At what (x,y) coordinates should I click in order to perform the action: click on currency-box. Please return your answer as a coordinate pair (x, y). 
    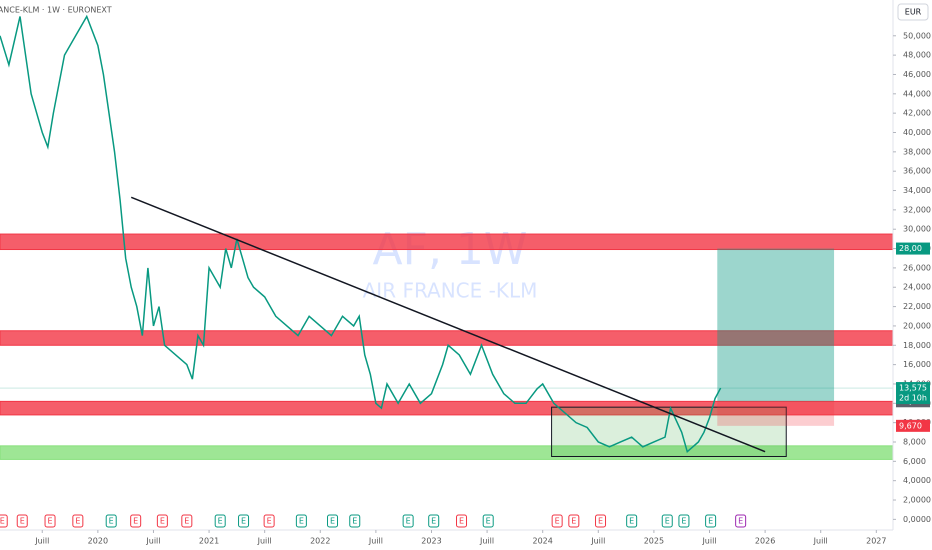
    Looking at the image, I should click on (913, 12).